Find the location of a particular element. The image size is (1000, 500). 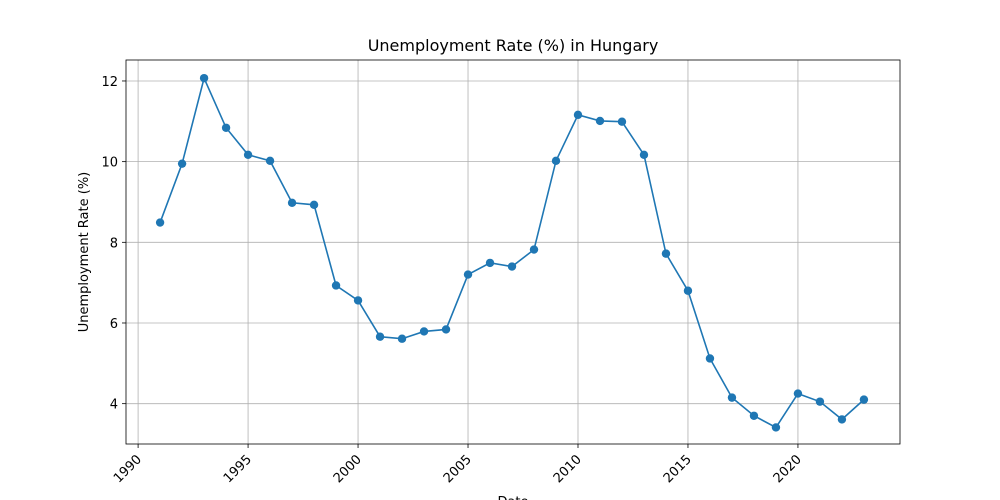

y-tick-label: 10 is located at coordinates (109, 163).